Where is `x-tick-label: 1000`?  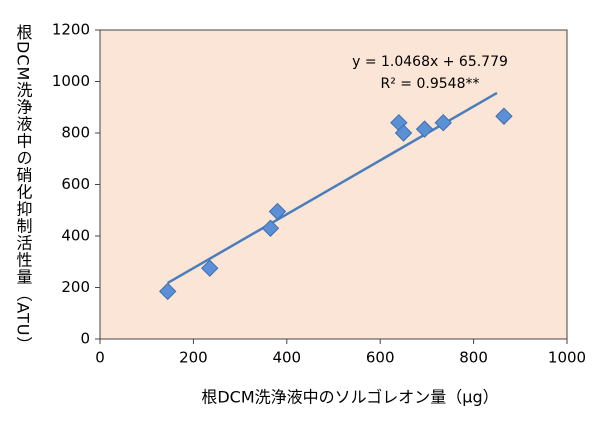
x-tick-label: 1000 is located at coordinates (567, 358).